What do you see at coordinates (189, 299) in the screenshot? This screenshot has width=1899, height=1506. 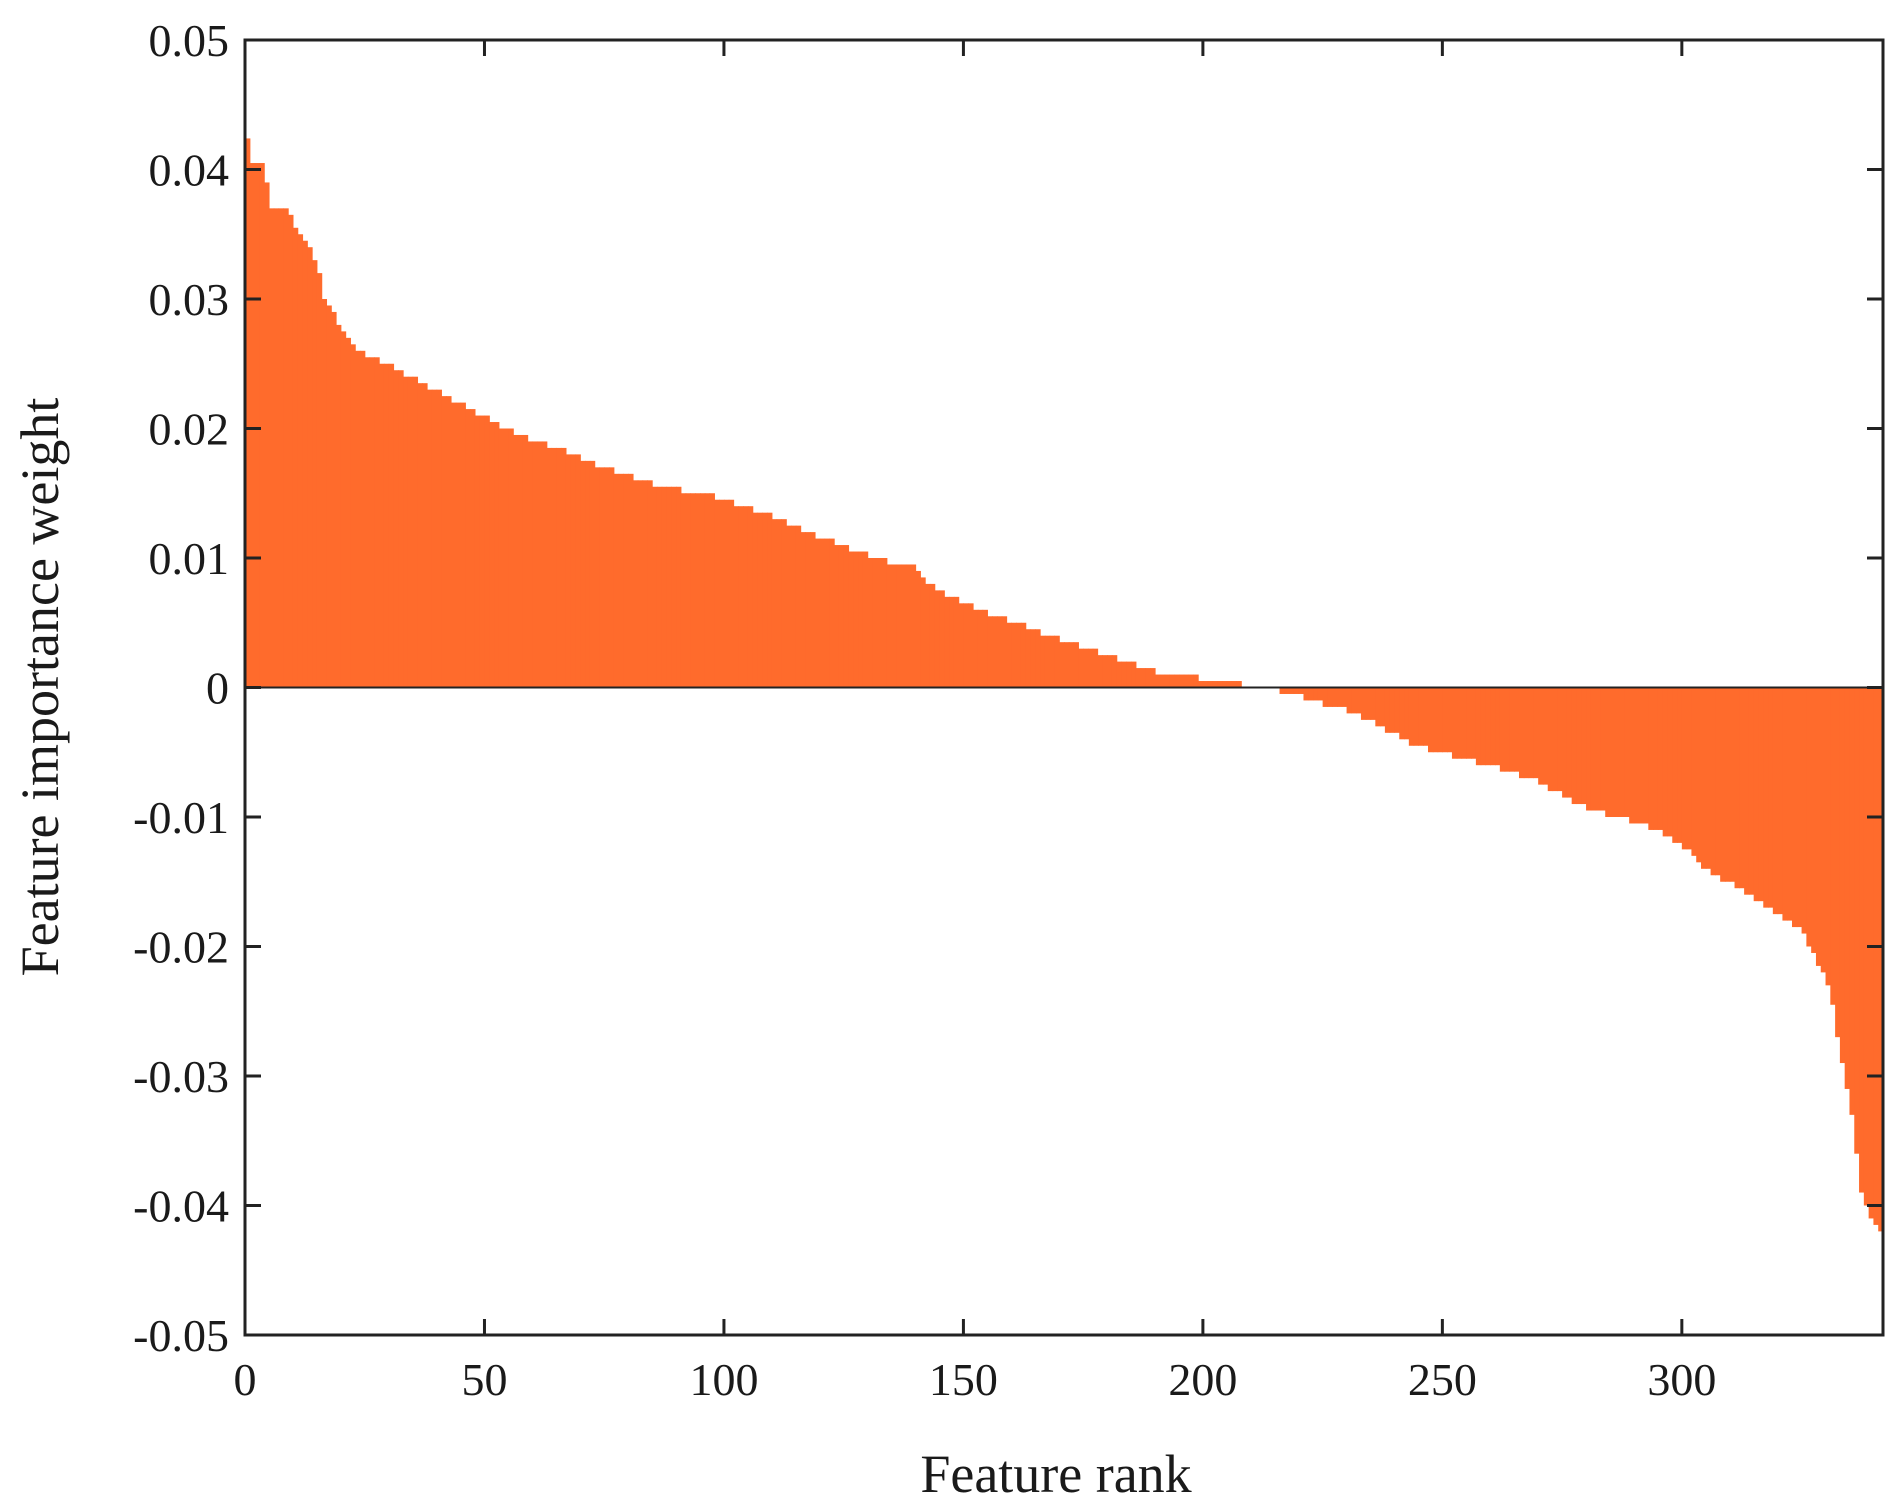 I see `y-tick-label: 0.03` at bounding box center [189, 299].